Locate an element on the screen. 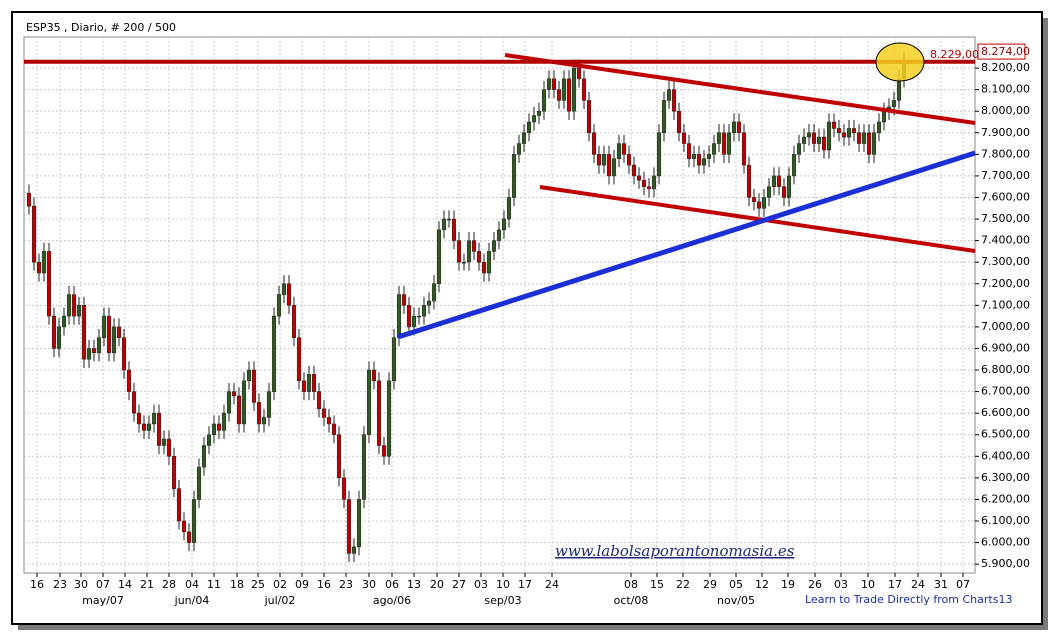 Image resolution: width=1056 pixels, height=640 pixels. y-tick-label: 6.600,00 is located at coordinates (1005, 412).